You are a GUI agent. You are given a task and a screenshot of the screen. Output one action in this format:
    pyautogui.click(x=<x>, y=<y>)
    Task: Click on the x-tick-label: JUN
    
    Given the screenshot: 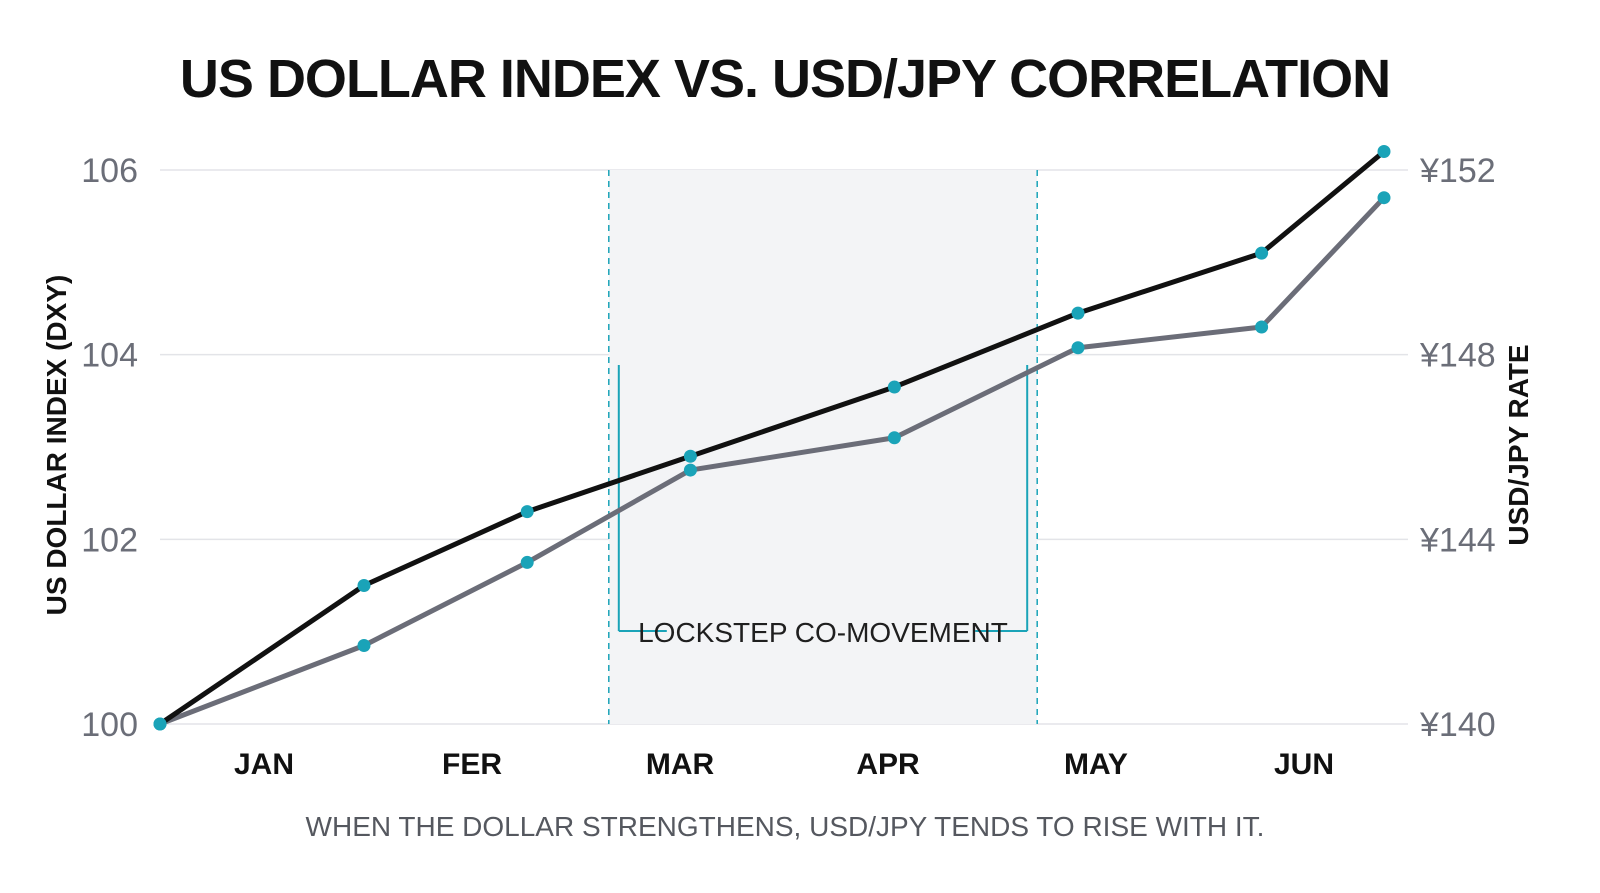 What is the action you would take?
    pyautogui.click(x=1304, y=764)
    